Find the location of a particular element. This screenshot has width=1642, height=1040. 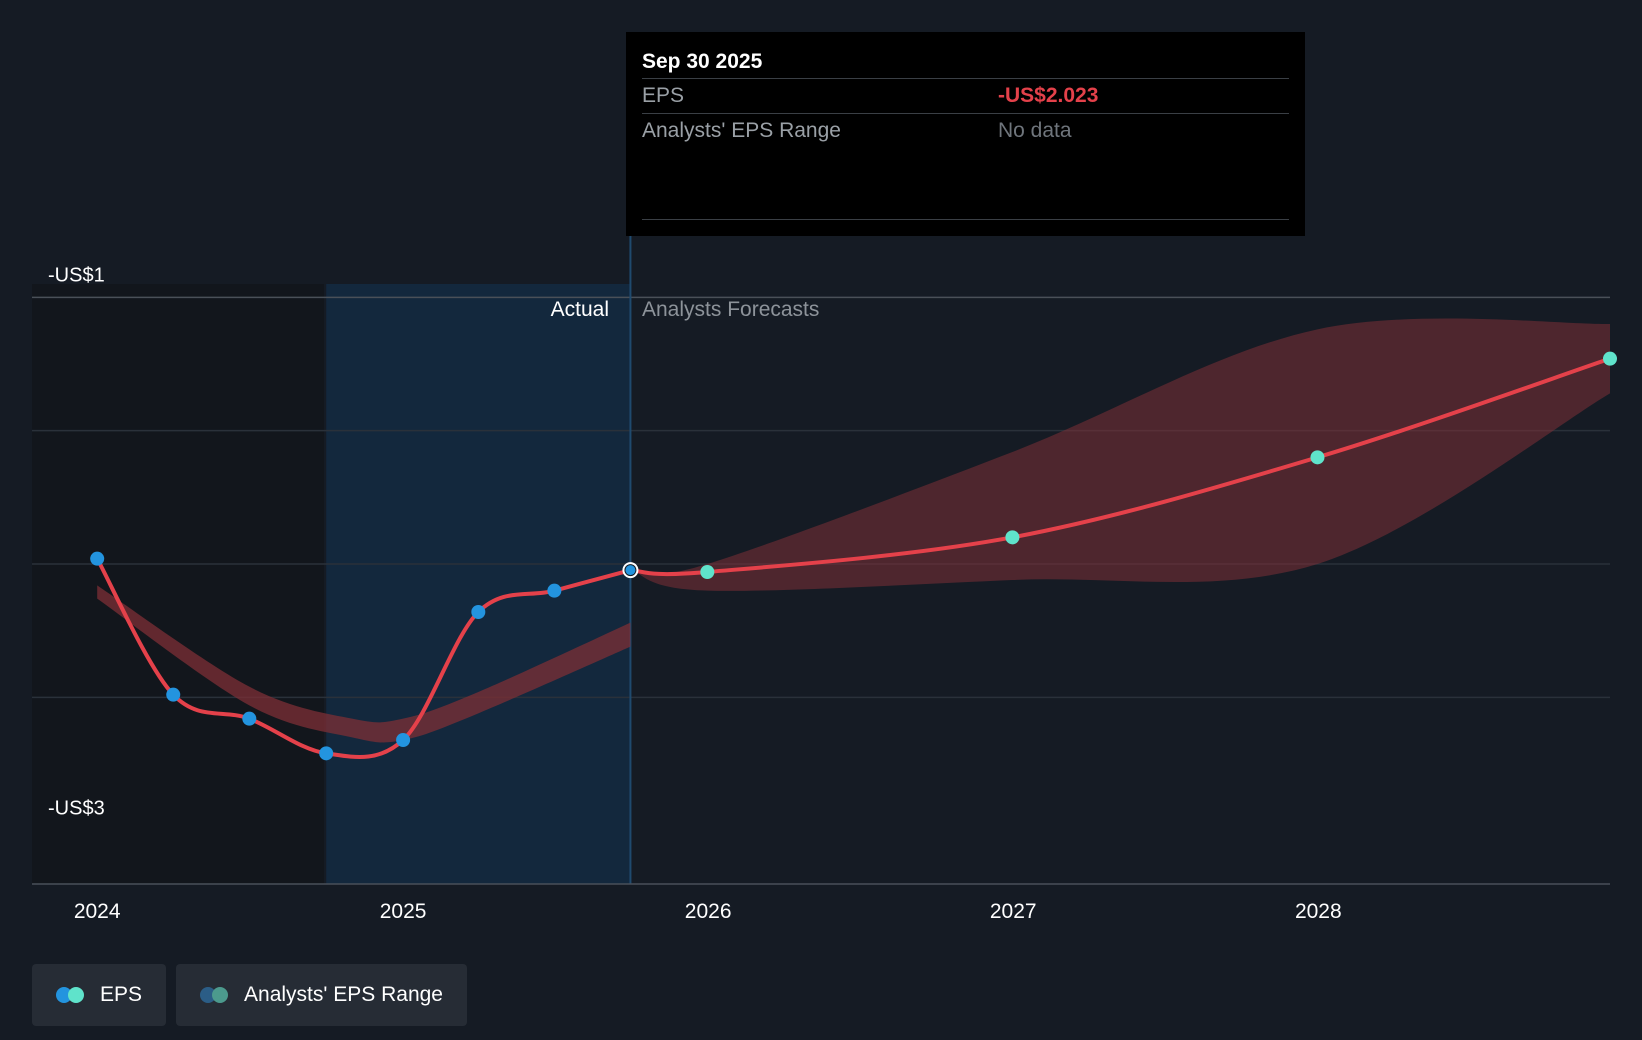

tooltip-eps-label: EPS is located at coordinates (663, 95).